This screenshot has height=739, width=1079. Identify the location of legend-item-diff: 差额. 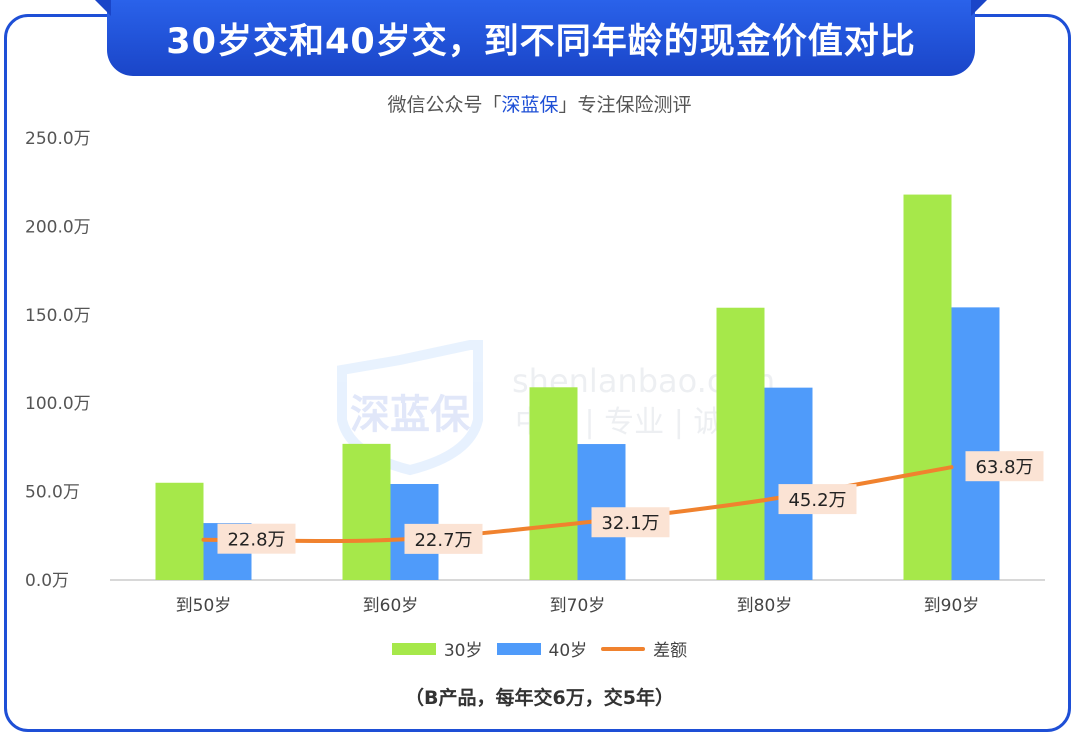
(644, 648).